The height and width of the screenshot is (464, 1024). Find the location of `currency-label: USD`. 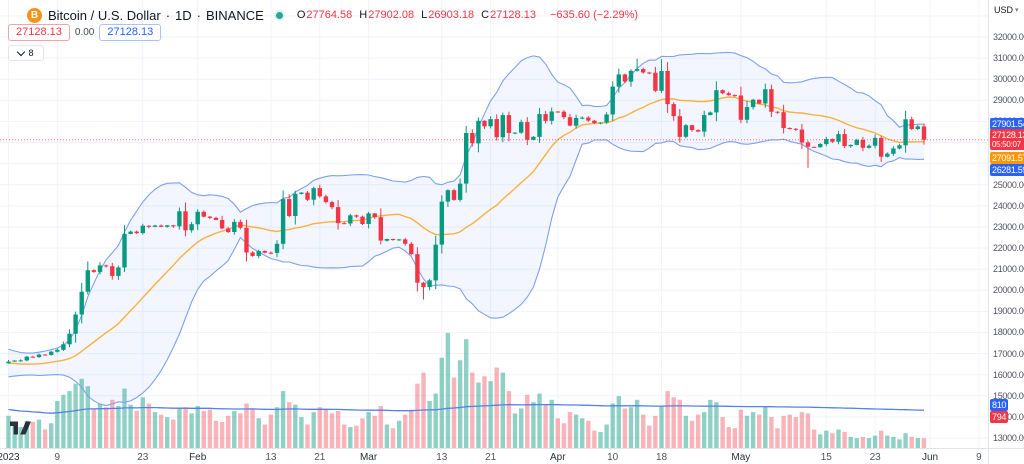

currency-label: USD is located at coordinates (1004, 10).